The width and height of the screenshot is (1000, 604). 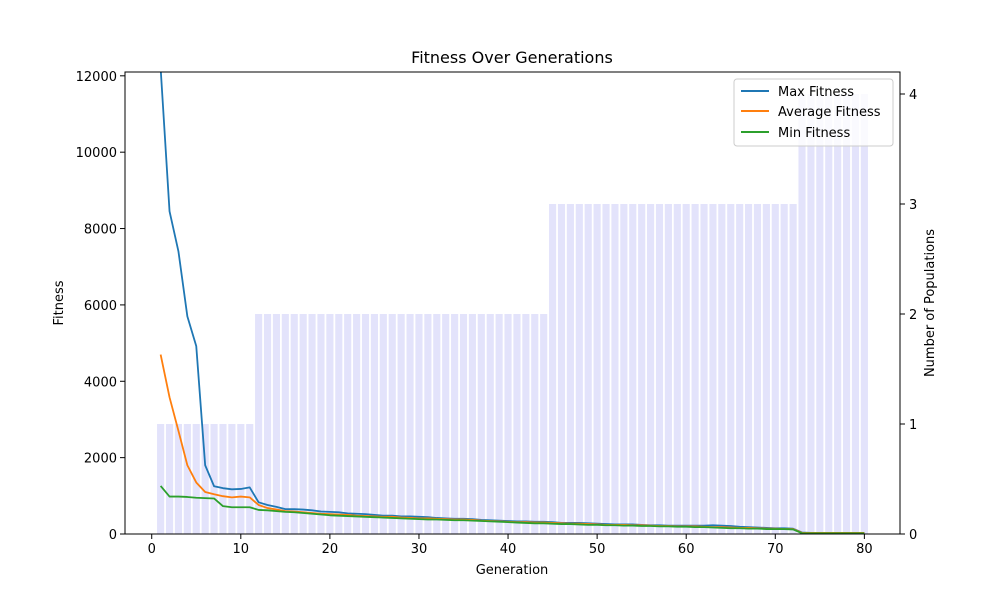 I want to click on y2-tick-label: 2, so click(x=913, y=315).